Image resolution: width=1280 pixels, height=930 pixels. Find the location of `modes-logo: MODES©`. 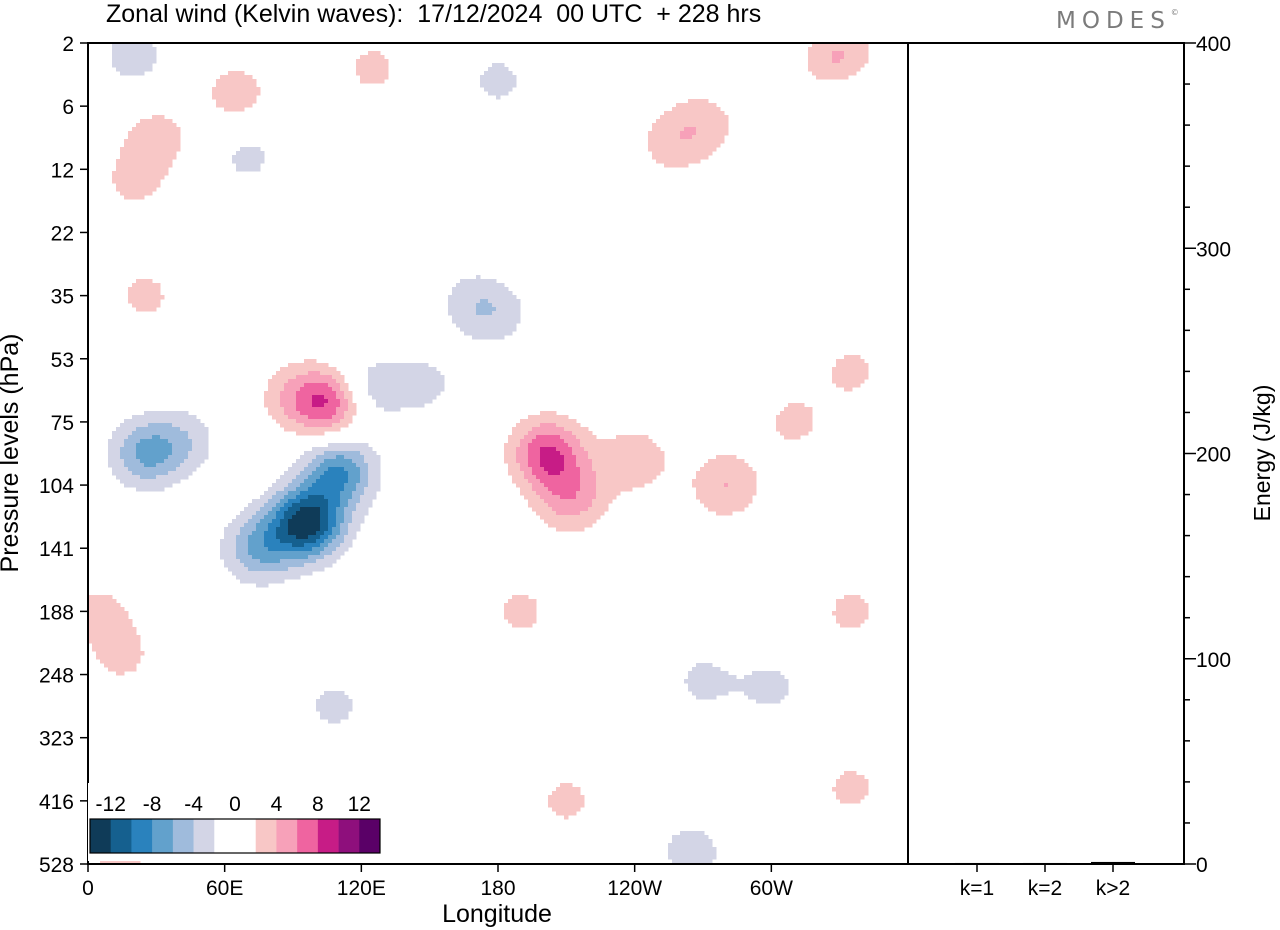

modes-logo: MODES© is located at coordinates (1117, 21).